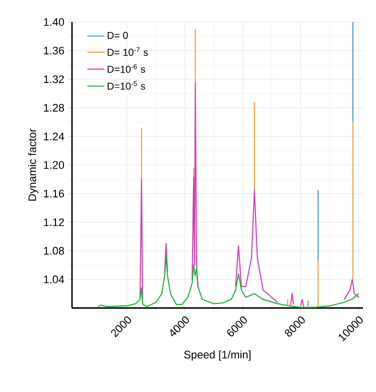 This screenshot has height=392, width=376. Describe the element at coordinates (54, 280) in the screenshot. I see `y-tick-label: 1.04` at that location.